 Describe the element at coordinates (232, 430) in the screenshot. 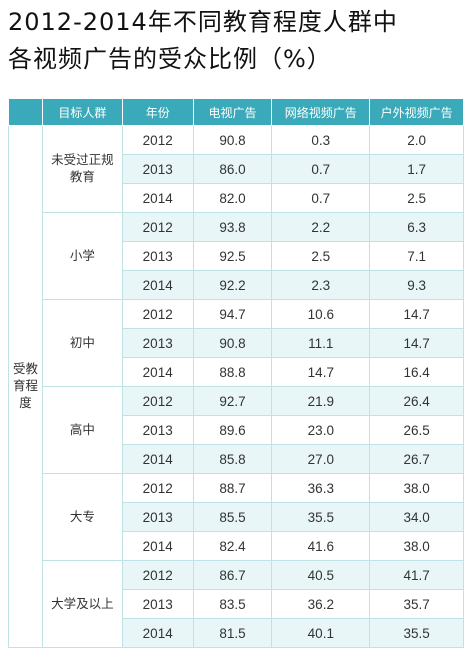

I see `value-cell: 89.6` at that location.